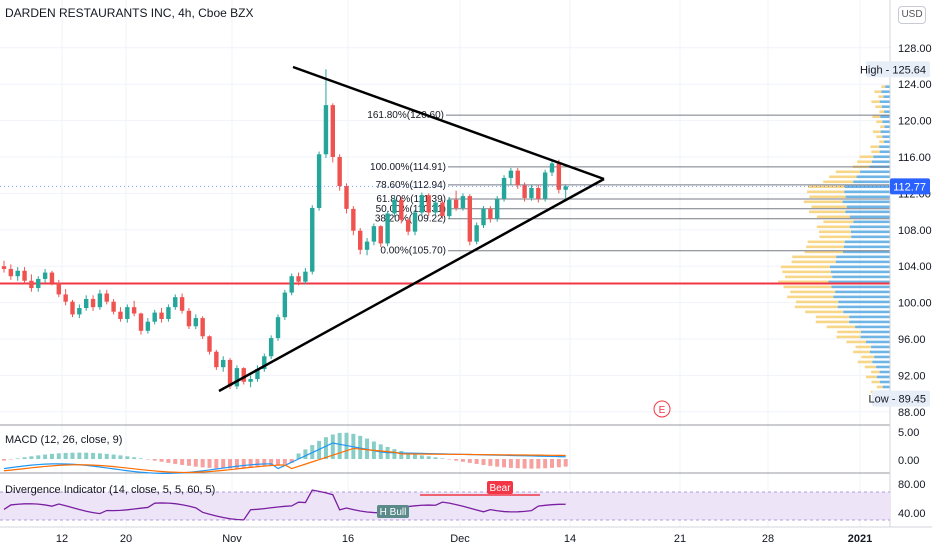 This screenshot has height=550, width=932. I want to click on macd-signal-line, so click(284, 460).